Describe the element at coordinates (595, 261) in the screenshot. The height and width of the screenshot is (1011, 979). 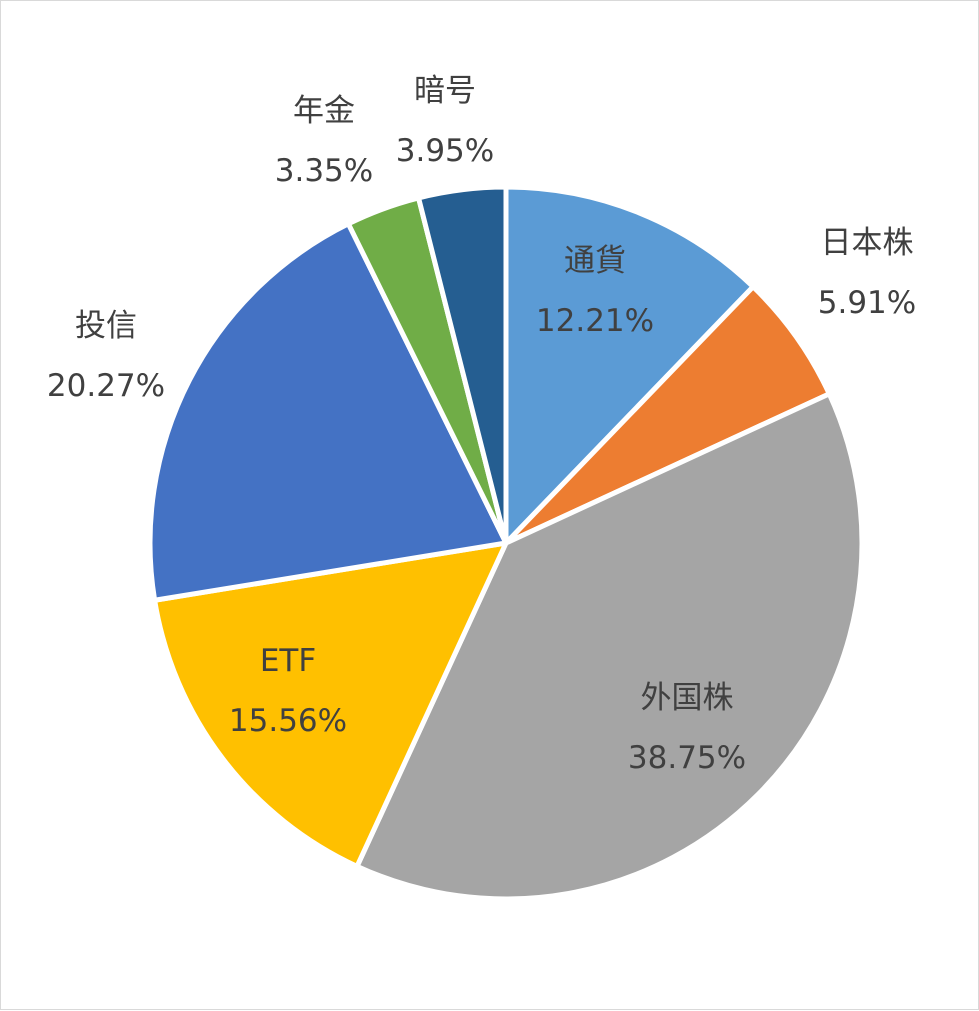
I see `slice-category-label: 通貨` at that location.